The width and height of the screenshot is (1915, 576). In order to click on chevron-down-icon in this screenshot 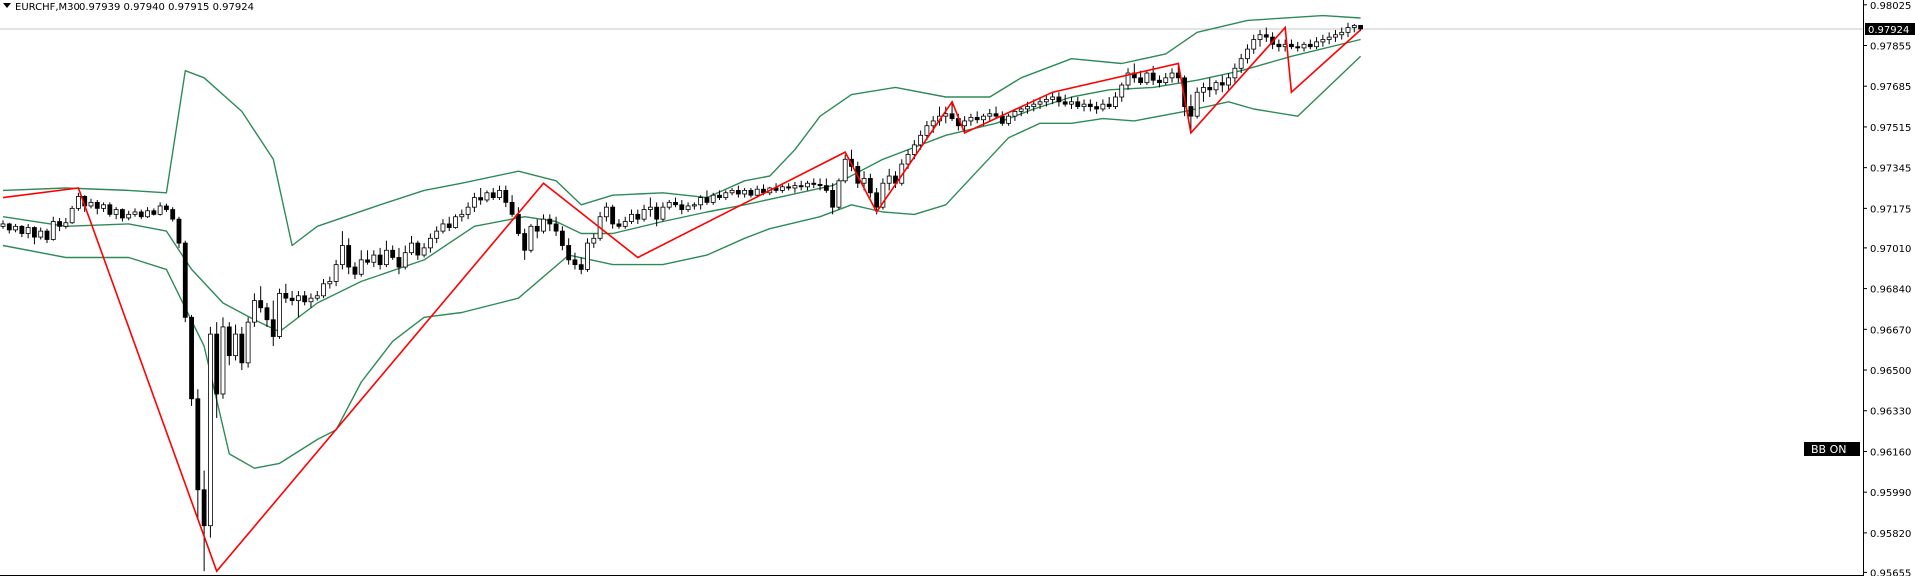, I will do `click(7, 5)`.